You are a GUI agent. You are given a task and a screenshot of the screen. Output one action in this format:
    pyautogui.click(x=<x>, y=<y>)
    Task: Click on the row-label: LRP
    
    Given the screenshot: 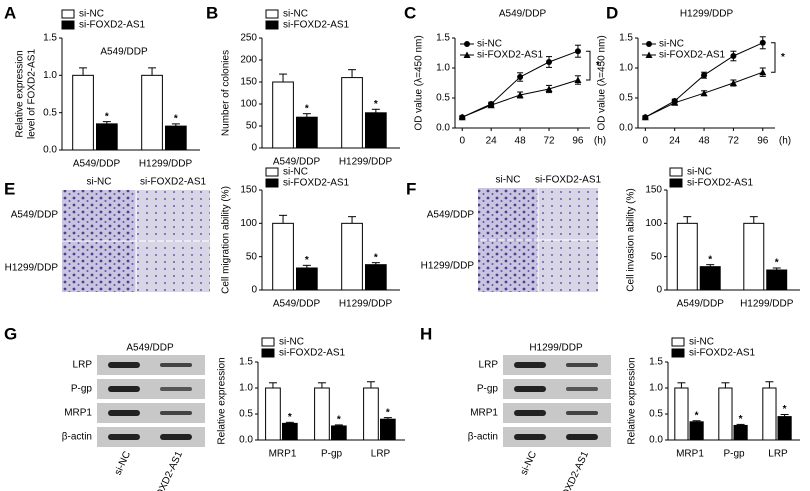 What is the action you would take?
    pyautogui.click(x=489, y=365)
    